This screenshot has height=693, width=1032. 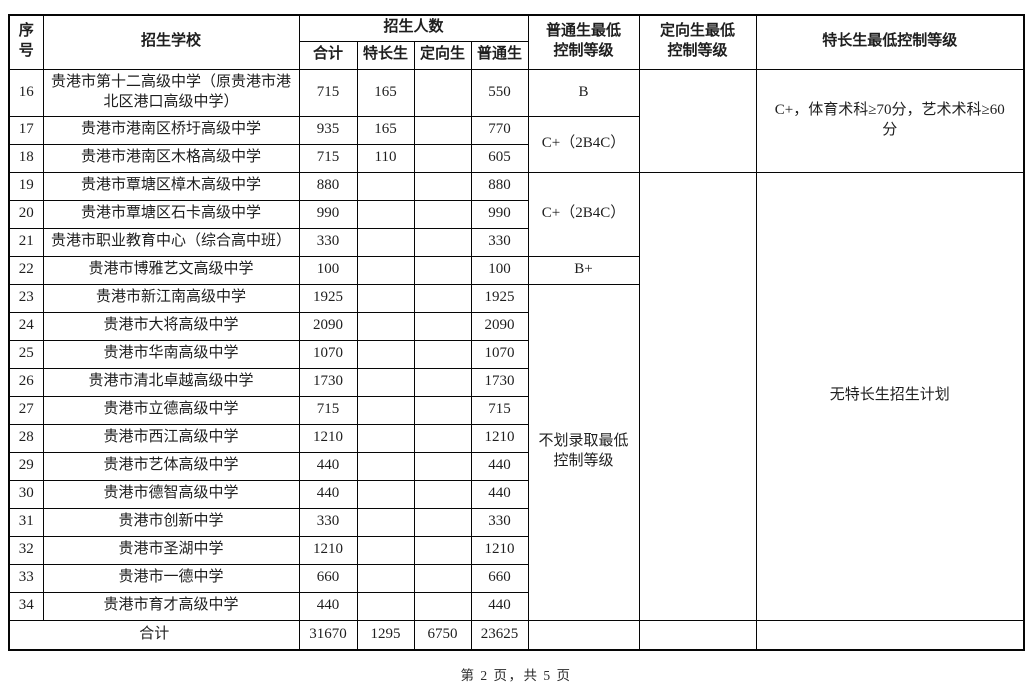 What do you see at coordinates (890, 635) in the screenshot?
I see `total-special-min-empty` at bounding box center [890, 635].